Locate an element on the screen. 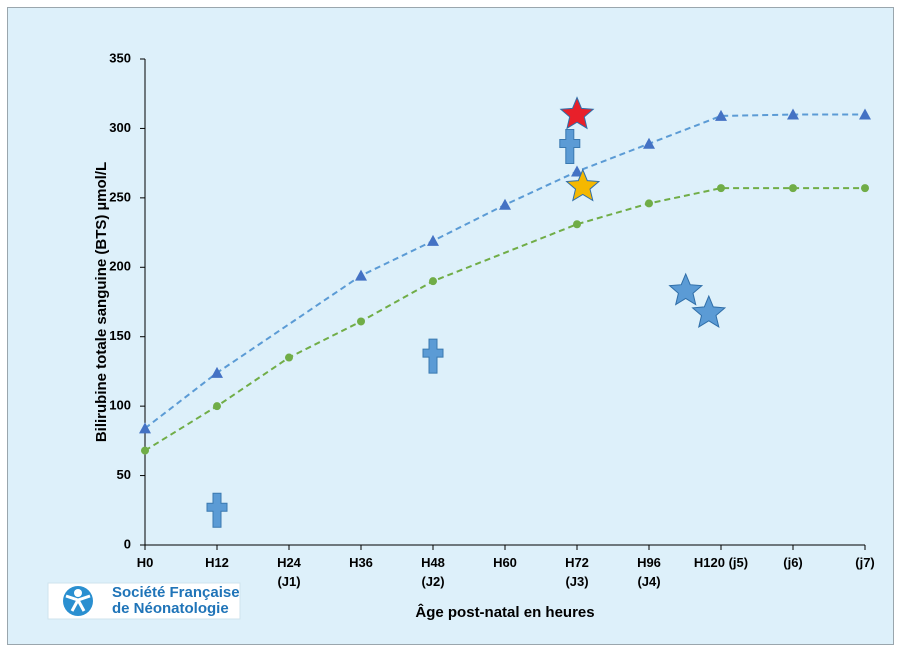  x-tick-label: H120 (j5) is located at coordinates (721, 562).